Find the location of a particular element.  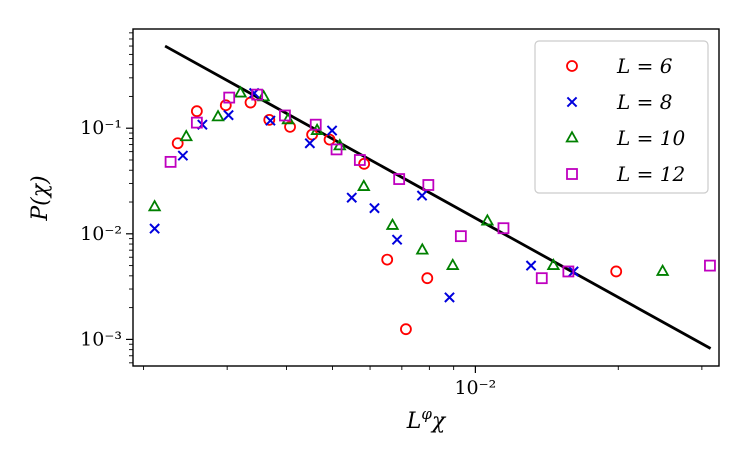

legend-box is located at coordinates (621, 117).